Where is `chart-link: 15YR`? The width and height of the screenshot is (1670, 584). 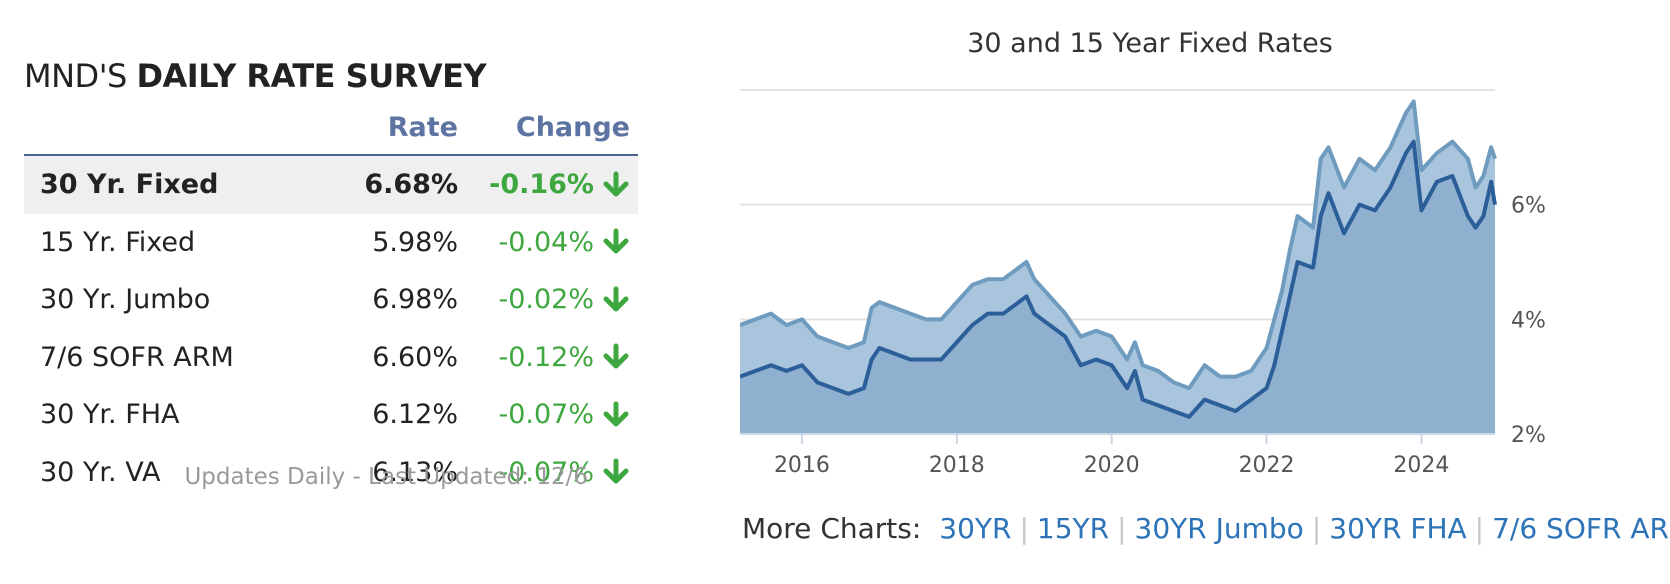 chart-link: 15YR is located at coordinates (1073, 528).